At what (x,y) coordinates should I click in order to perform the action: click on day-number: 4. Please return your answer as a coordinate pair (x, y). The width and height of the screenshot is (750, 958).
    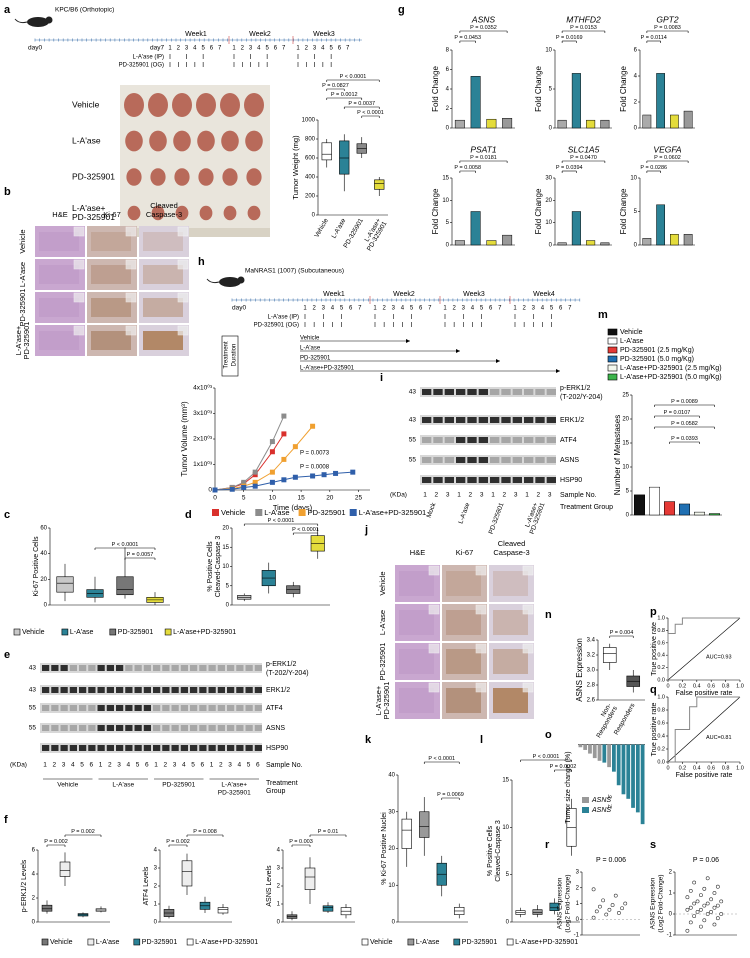
    Looking at the image, I should click on (403, 309).